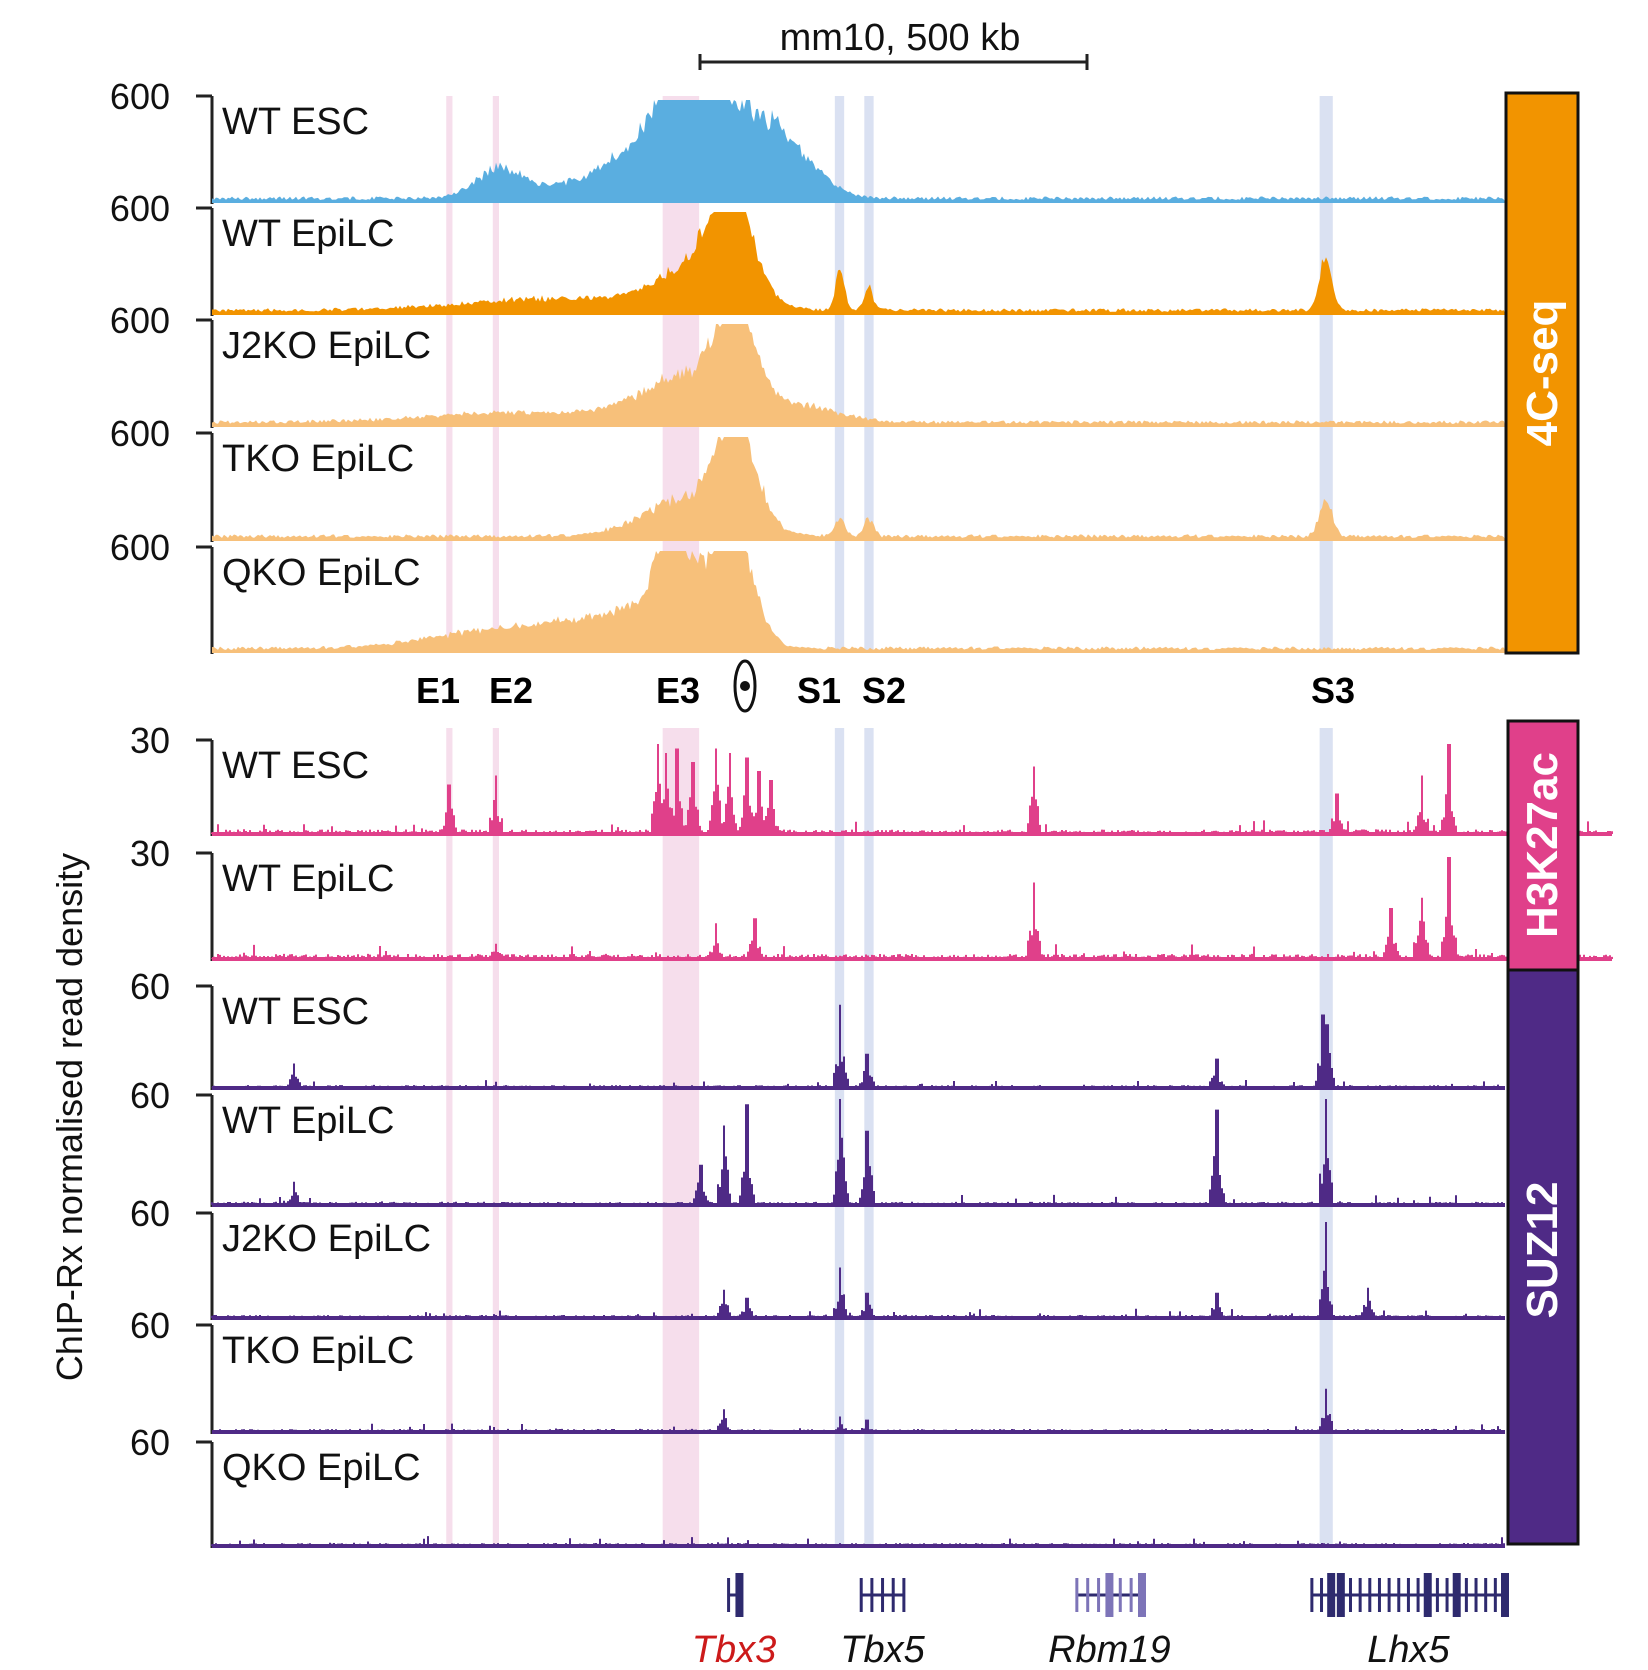 This screenshot has height=1670, width=1648. I want to click on region-label-s3: S3, so click(1333, 690).